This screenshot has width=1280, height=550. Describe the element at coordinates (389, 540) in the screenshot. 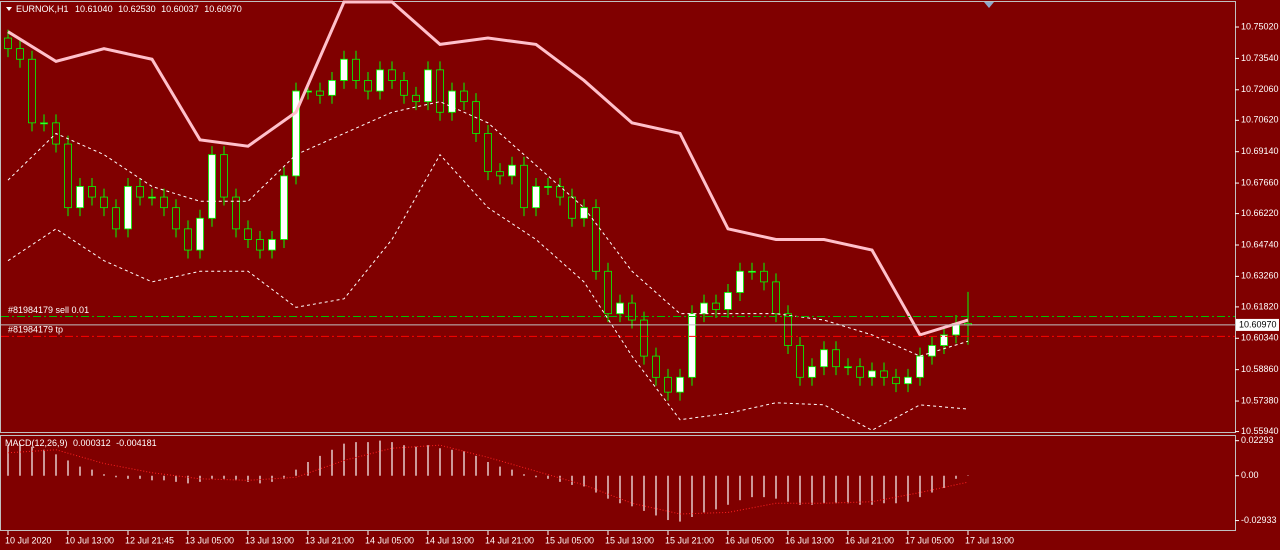

I see `x-tick-label: 14 Jul 05:00` at that location.